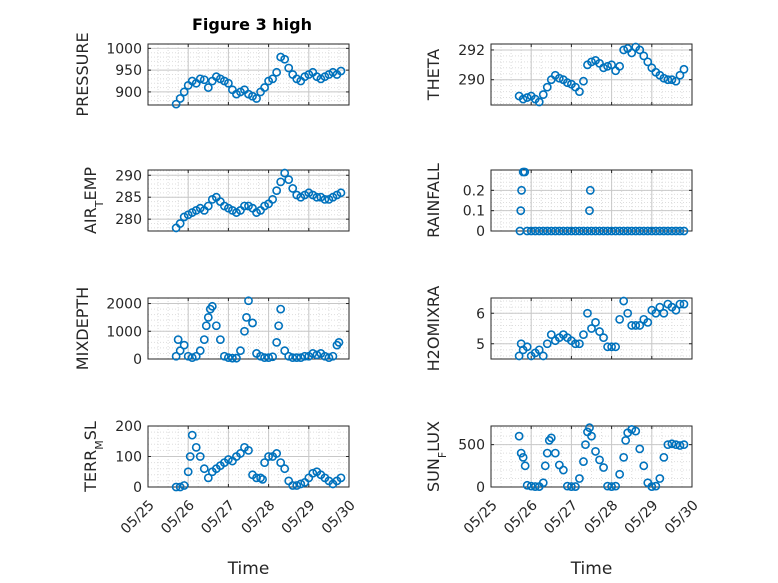 The image size is (778, 583). I want to click on x-tick-label: 05/25, so click(138, 517).